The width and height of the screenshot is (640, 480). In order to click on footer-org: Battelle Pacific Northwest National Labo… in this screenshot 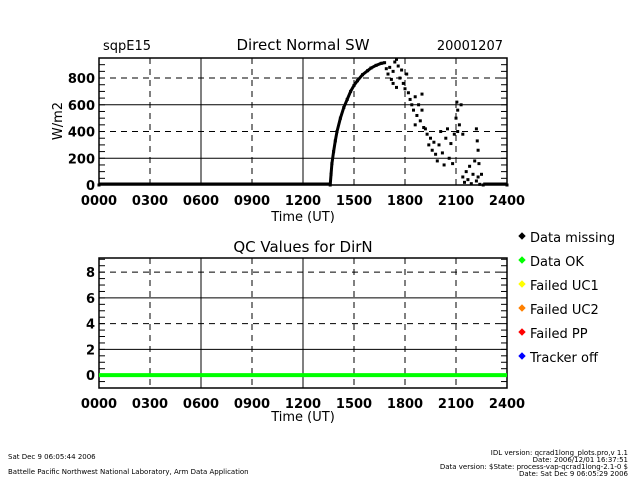, I will do `click(128, 472)`.